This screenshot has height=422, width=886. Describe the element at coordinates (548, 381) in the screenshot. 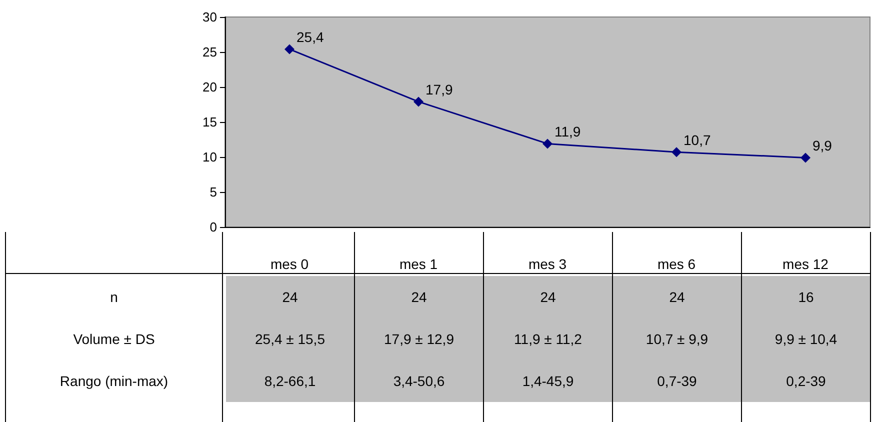

I see `text: 1,4-45,9` at that location.